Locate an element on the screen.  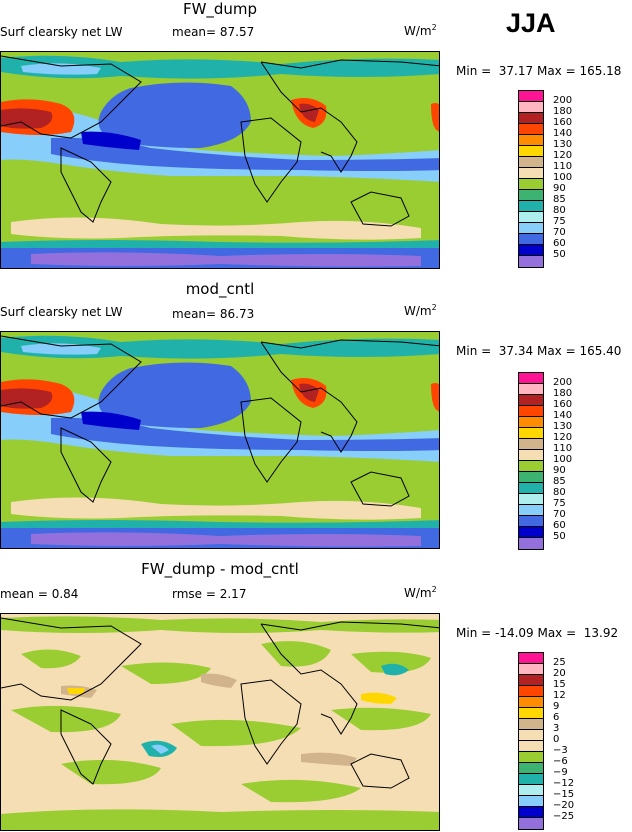
mean-value: mean = 0.84 is located at coordinates (39, 594).